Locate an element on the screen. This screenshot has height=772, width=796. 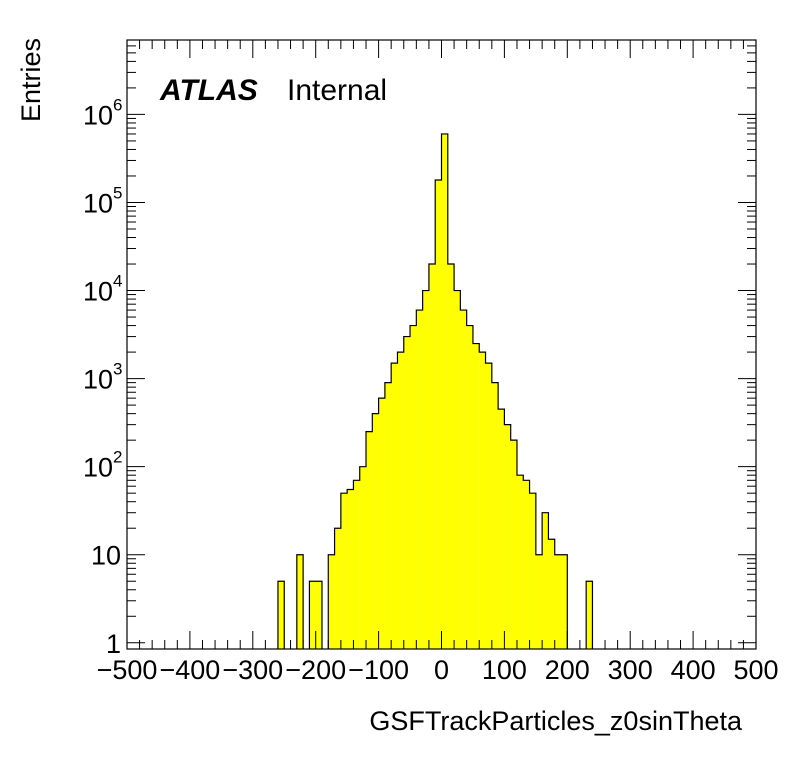
x-tick-label: −400 is located at coordinates (189, 670).